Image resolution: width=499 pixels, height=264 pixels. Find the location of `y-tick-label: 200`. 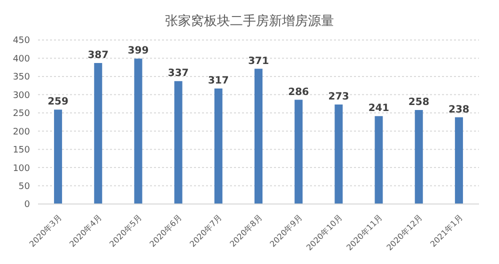

y-tick-label: 200 is located at coordinates (21, 132).